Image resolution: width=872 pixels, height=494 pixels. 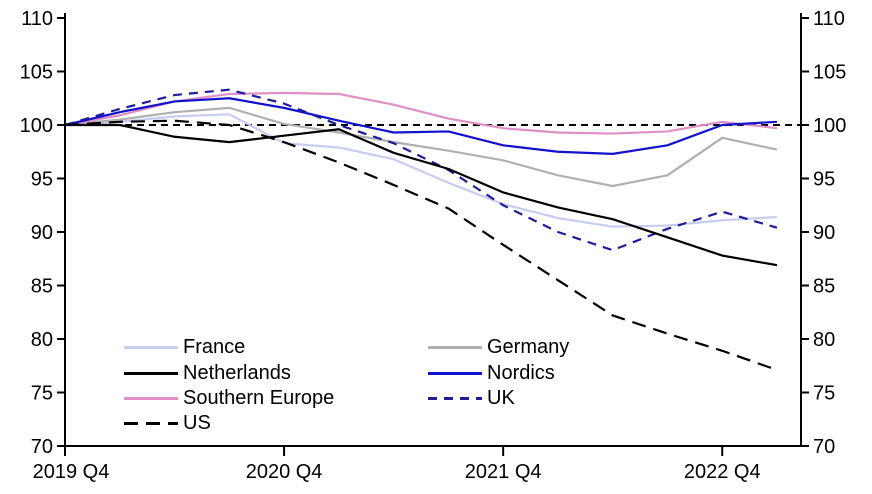 What do you see at coordinates (42, 287) in the screenshot?
I see `y-tick-label-left: 85` at bounding box center [42, 287].